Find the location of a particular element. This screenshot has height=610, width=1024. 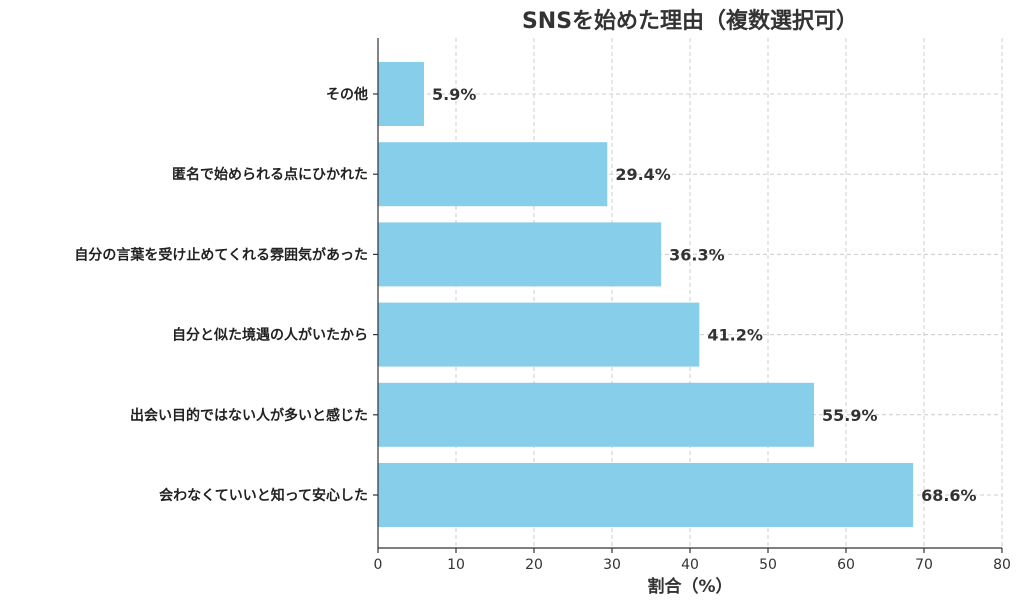

x-tick-label: 30 is located at coordinates (612, 565).